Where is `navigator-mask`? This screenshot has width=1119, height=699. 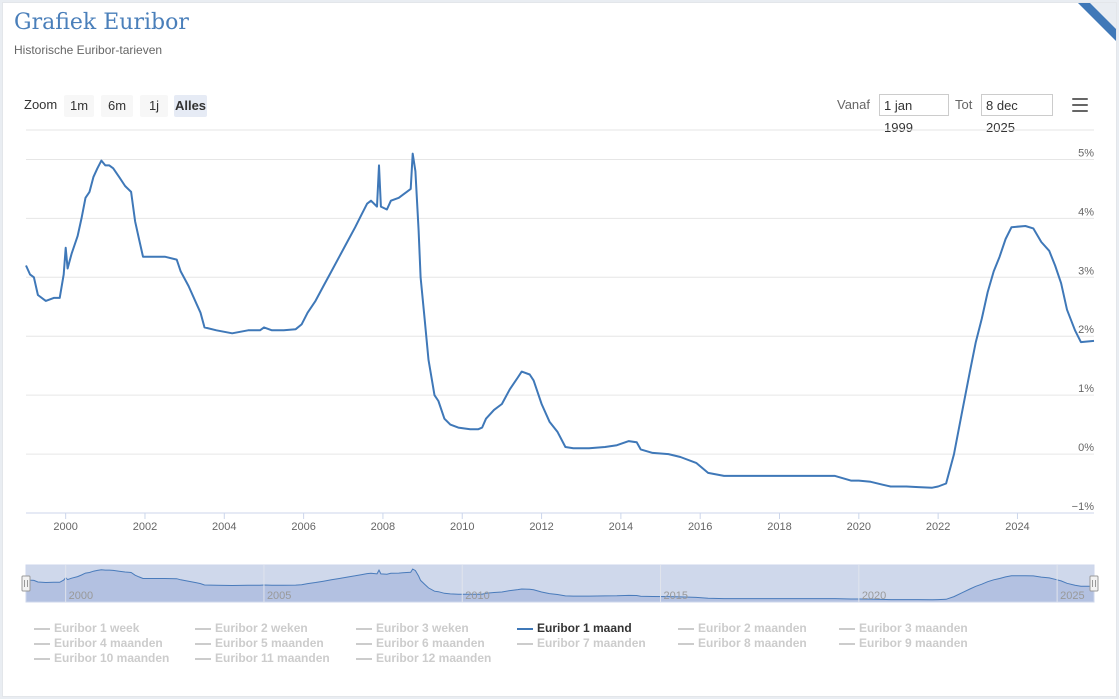 navigator-mask is located at coordinates (560, 583).